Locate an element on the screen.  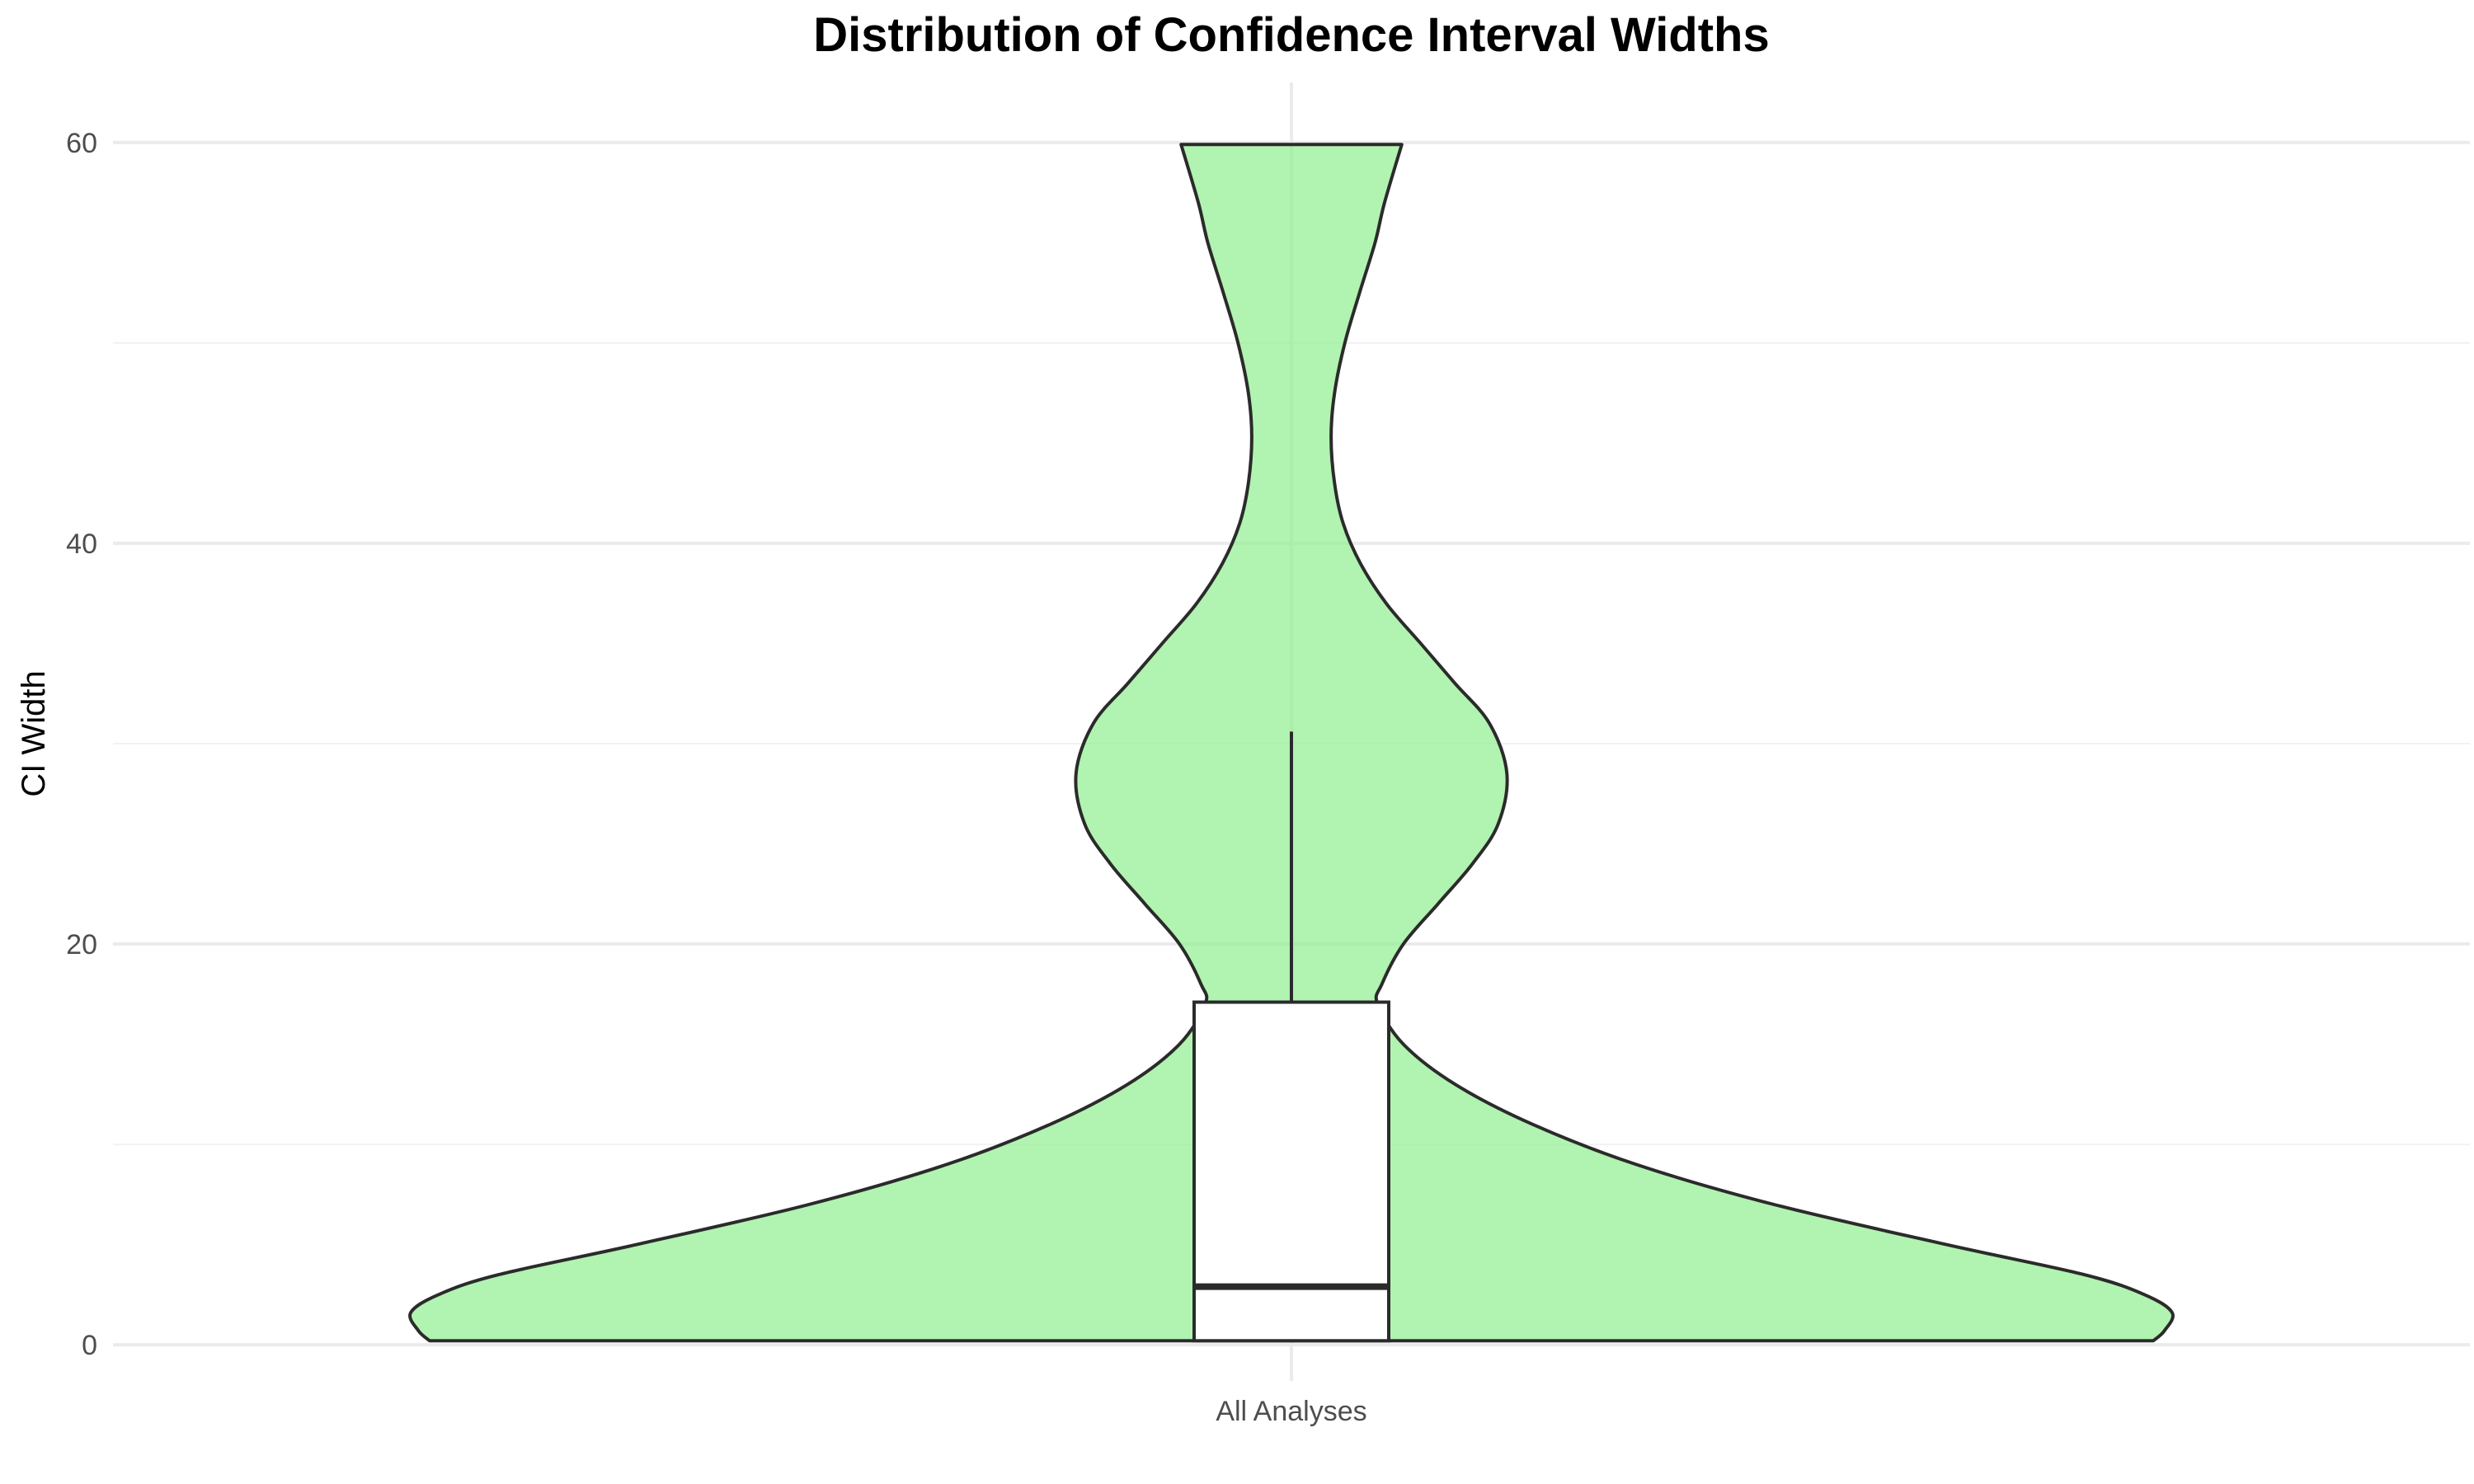
y-tick-label: 40 is located at coordinates (81, 544).